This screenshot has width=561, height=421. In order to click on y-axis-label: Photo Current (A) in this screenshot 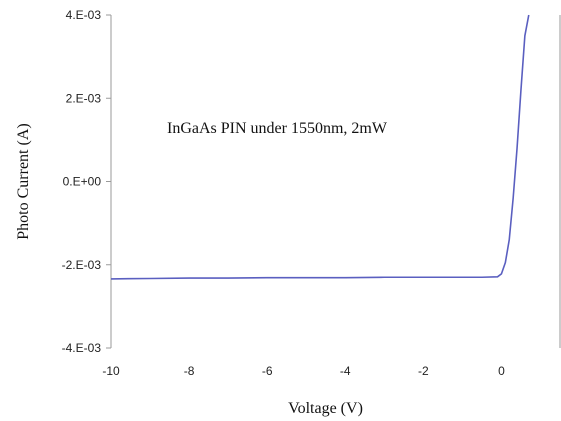, I will do `click(23, 181)`.